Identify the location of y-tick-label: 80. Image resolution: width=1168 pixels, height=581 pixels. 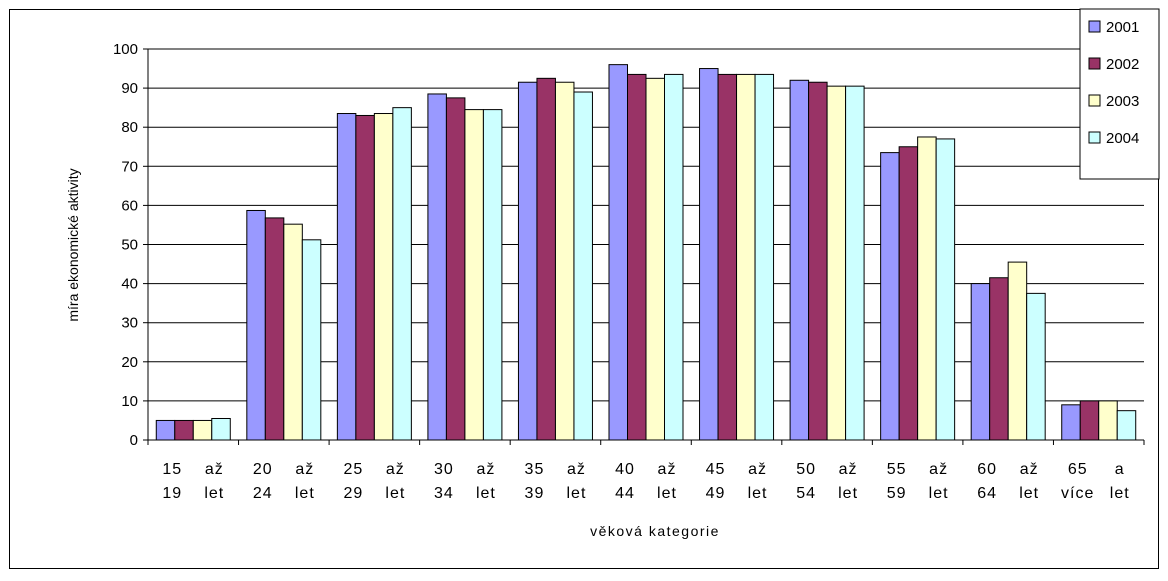
(129, 127).